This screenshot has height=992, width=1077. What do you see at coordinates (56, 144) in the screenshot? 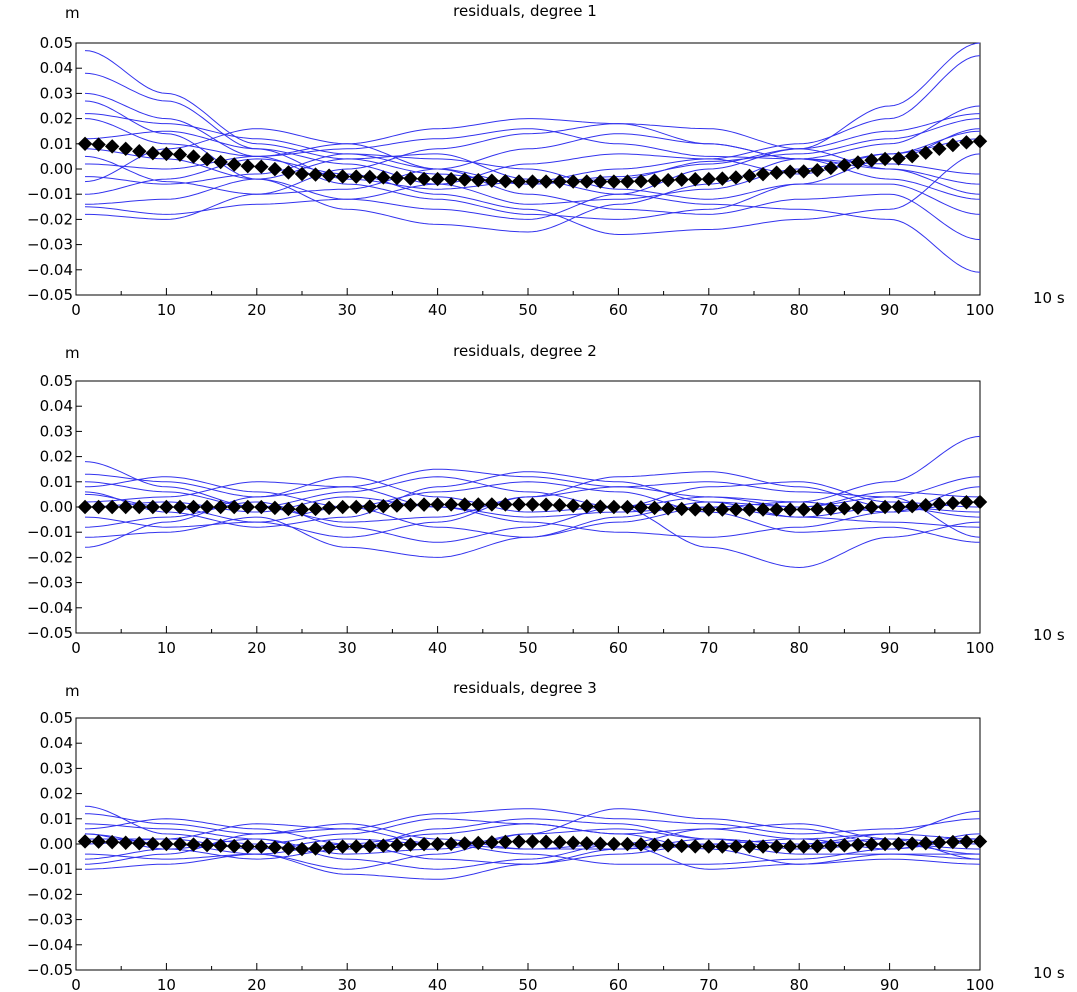
I see `panel-1-y-tick-label: 0.01` at bounding box center [56, 144].